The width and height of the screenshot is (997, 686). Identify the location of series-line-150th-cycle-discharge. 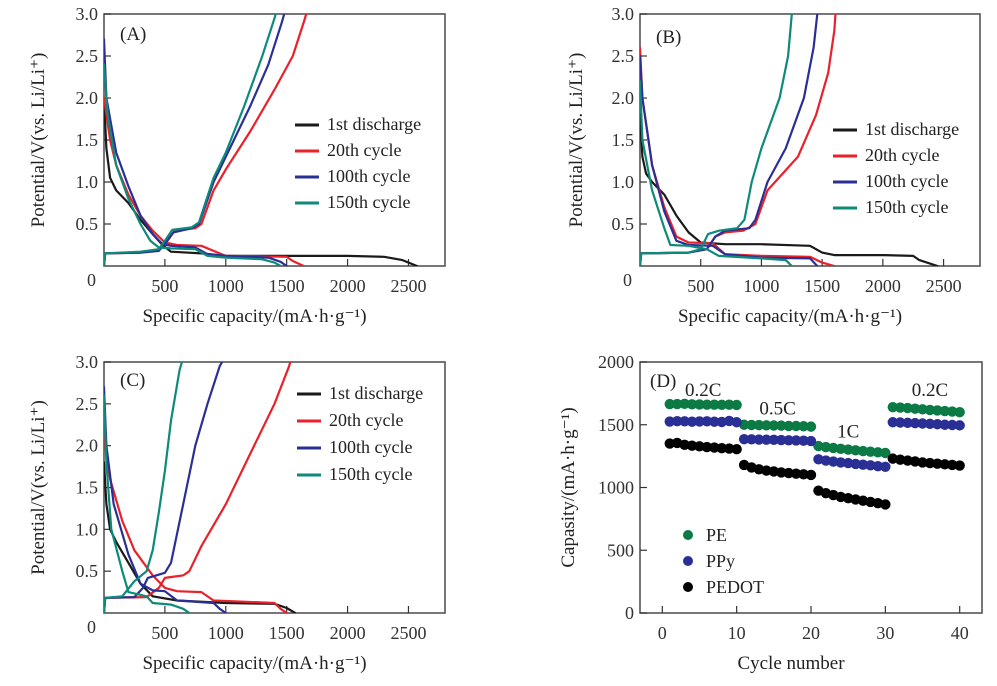
(716, 173).